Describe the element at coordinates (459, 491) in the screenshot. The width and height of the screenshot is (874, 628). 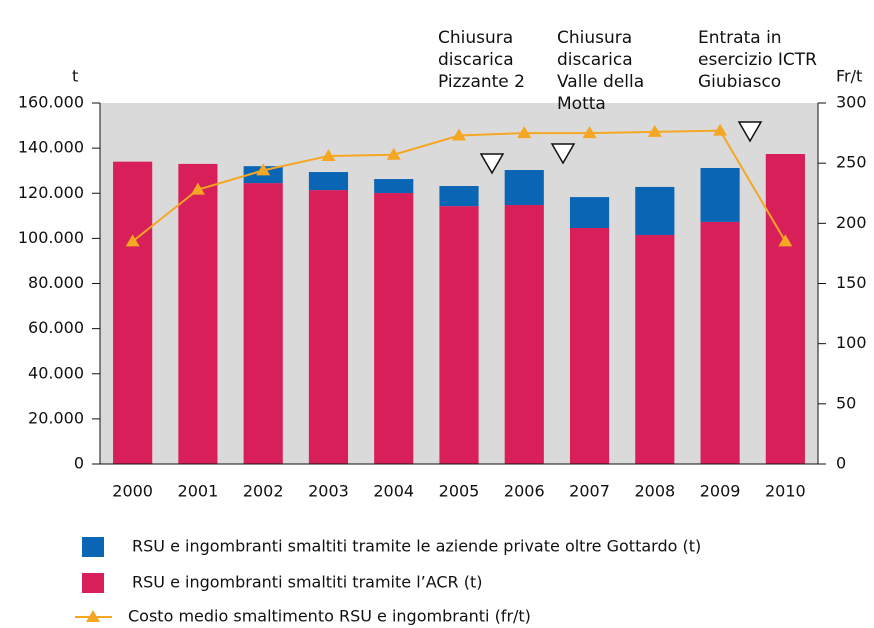
I see `x-tick-label: 2005` at that location.